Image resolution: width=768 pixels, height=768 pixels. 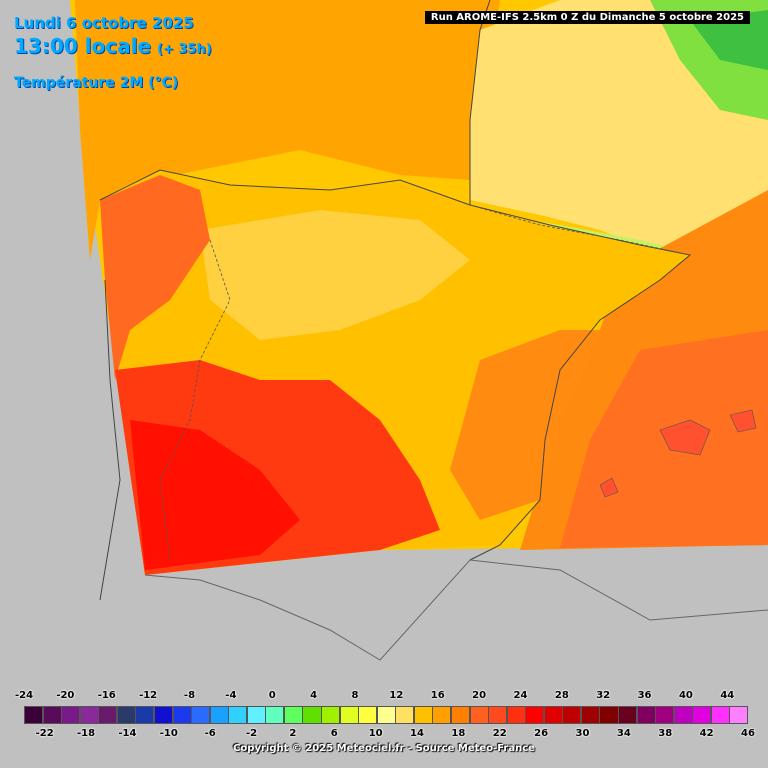 What do you see at coordinates (314, 695) in the screenshot?
I see `legend-tick-top: 4` at bounding box center [314, 695].